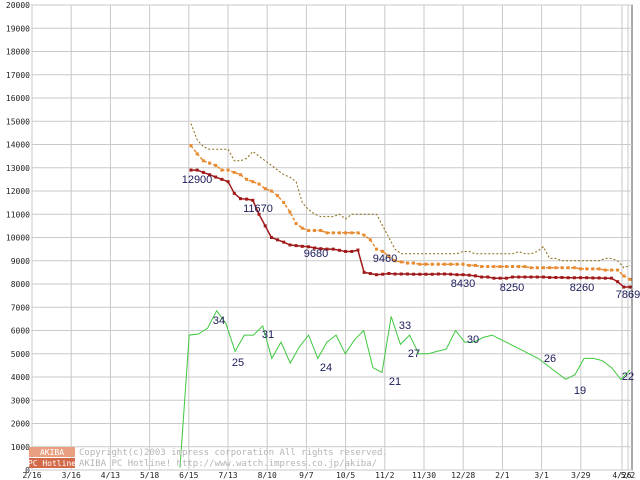  Describe the element at coordinates (258, 209) in the screenshot. I see `data-label: 11670` at that location.